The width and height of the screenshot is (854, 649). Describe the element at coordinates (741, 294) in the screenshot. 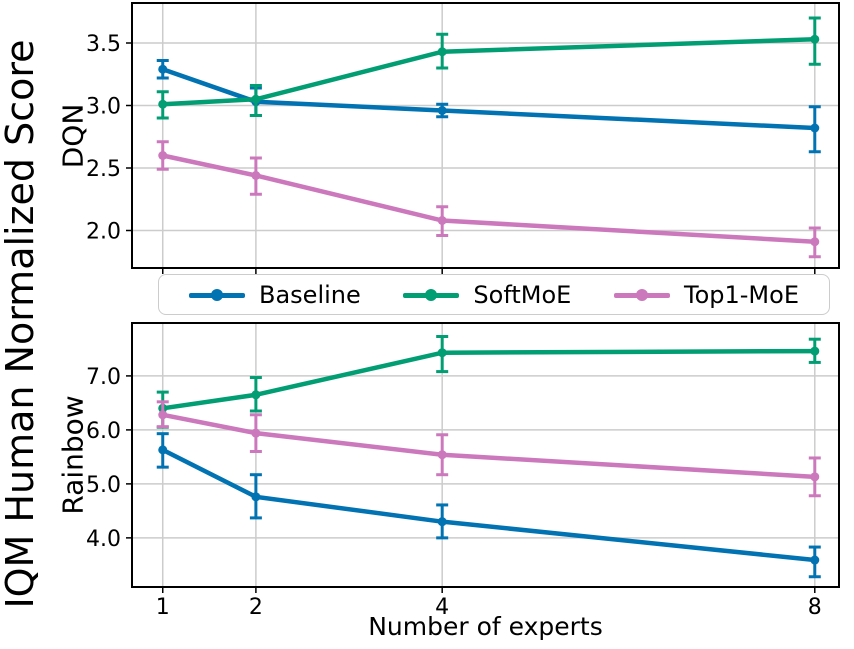

I see `legend-label-top1moe: Top1-MoE` at that location.